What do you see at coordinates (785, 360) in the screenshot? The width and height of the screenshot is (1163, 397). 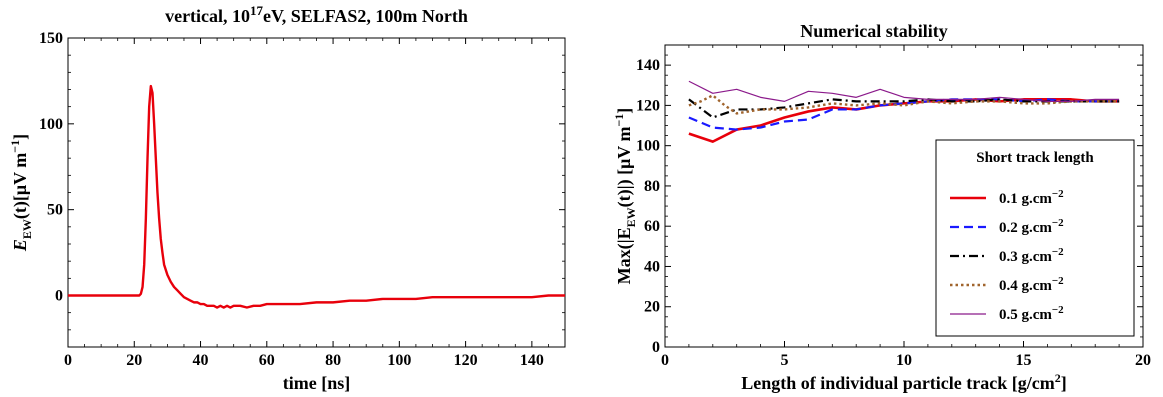 I see `x-tick-label: 5` at bounding box center [785, 360].